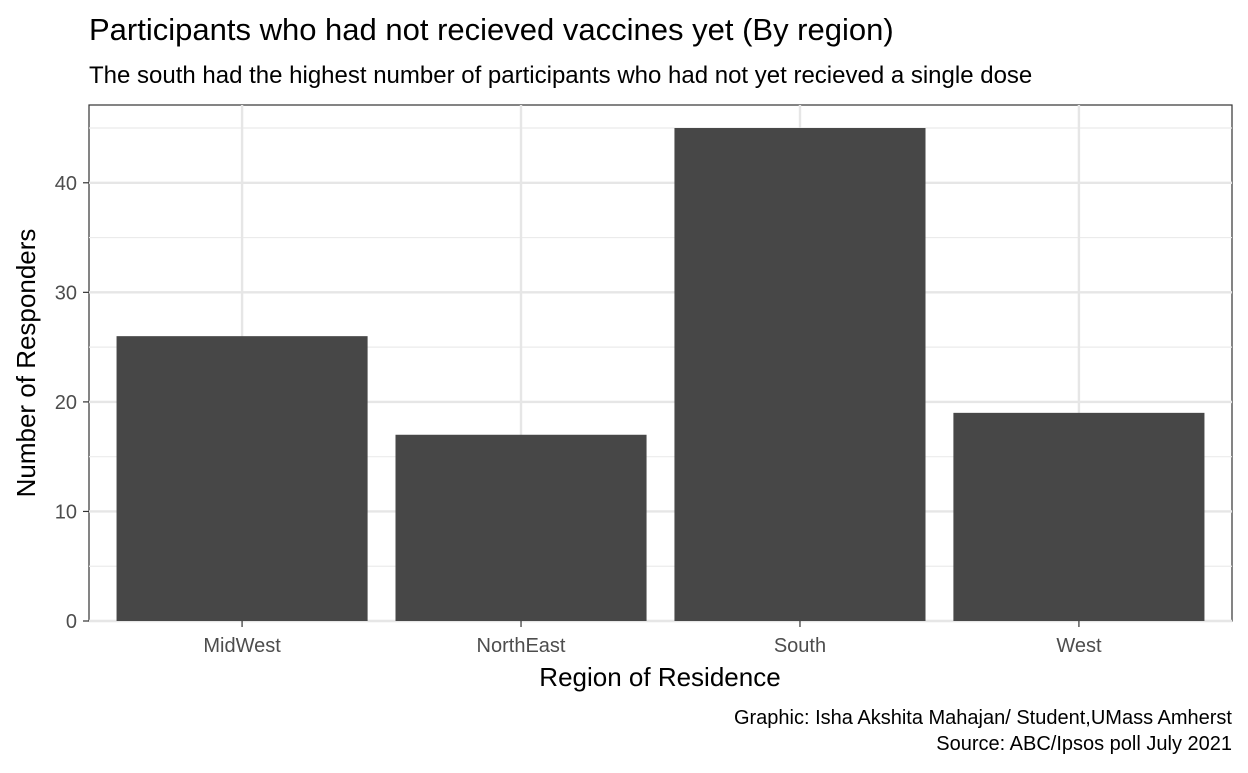 This screenshot has width=1248, height=773. What do you see at coordinates (1079, 646) in the screenshot?
I see `x-tick-label: West` at bounding box center [1079, 646].